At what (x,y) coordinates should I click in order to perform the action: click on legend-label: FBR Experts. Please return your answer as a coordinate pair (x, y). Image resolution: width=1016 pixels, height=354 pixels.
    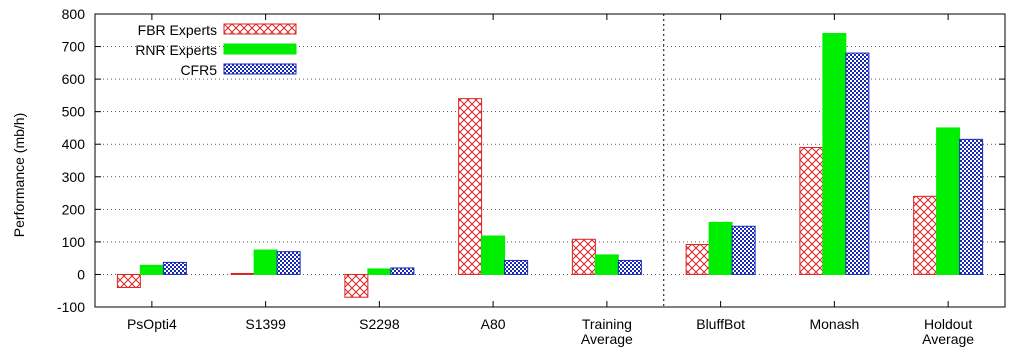
    Looking at the image, I should click on (177, 30).